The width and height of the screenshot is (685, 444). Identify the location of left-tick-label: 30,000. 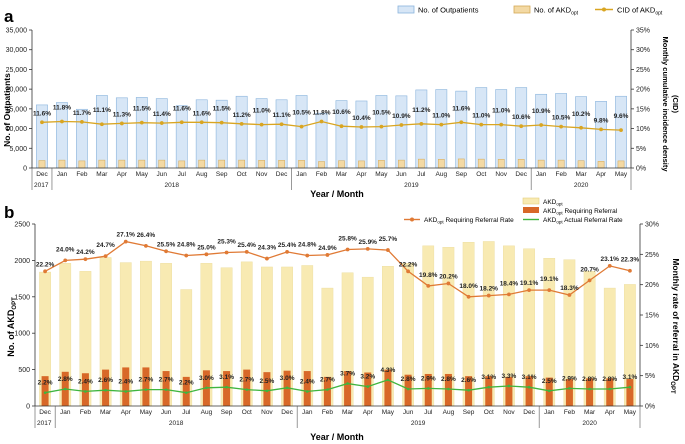
(17, 50).